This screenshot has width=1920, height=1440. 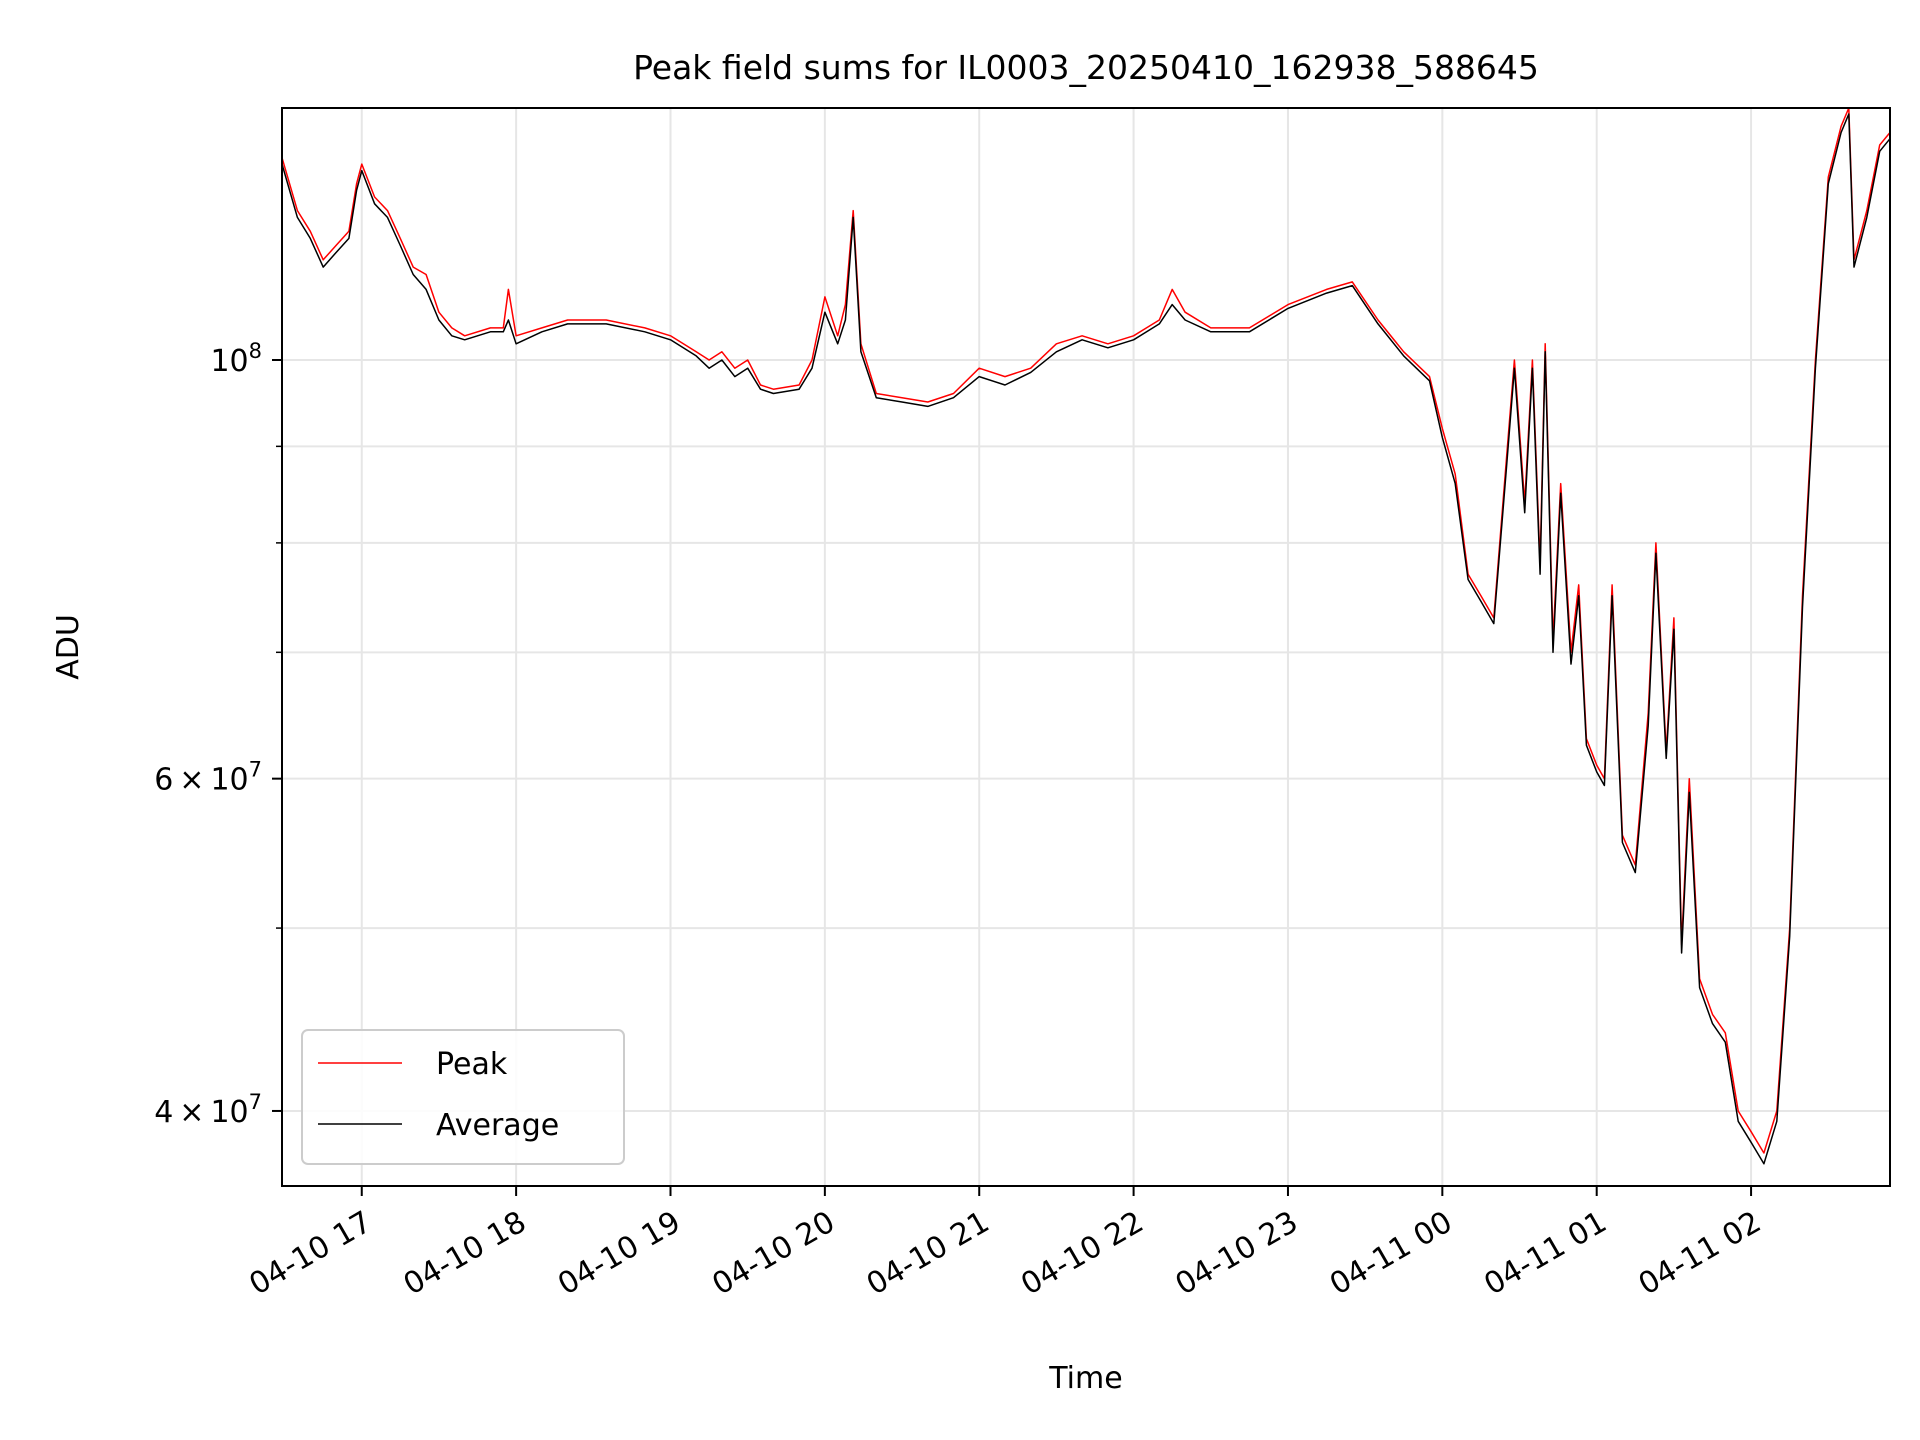 I want to click on y-axis: 108 6 × 107 4 × 107, so click(x=218, y=734).